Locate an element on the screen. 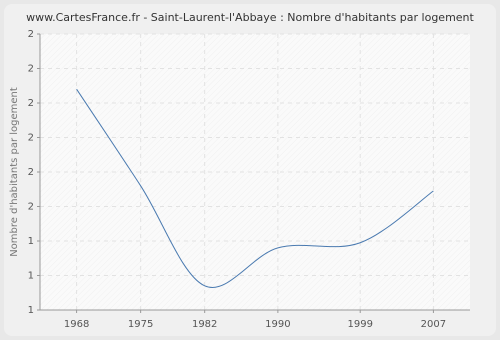  x-tick-label: 1975 is located at coordinates (140, 324).